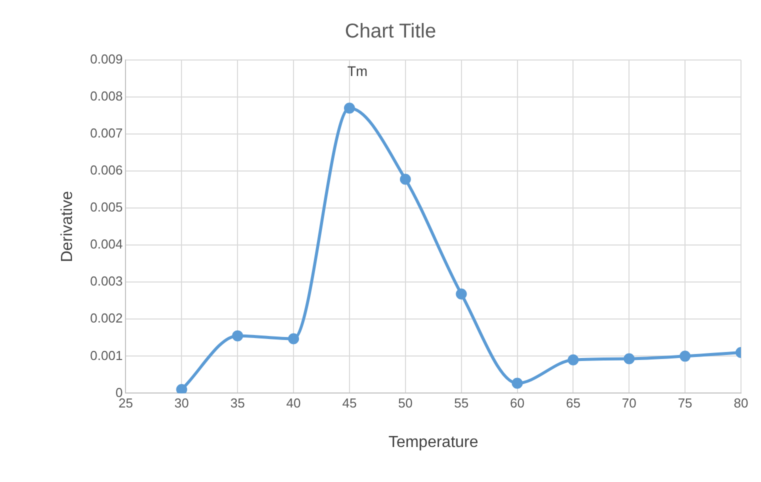  What do you see at coordinates (517, 403) in the screenshot?
I see `x-tick-label: 60` at bounding box center [517, 403].